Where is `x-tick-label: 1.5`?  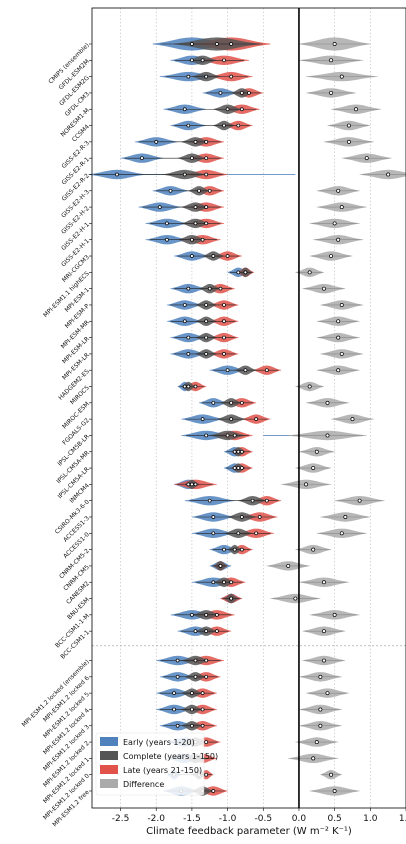
x-tick-label: 1.5 is located at coordinates (402, 819).